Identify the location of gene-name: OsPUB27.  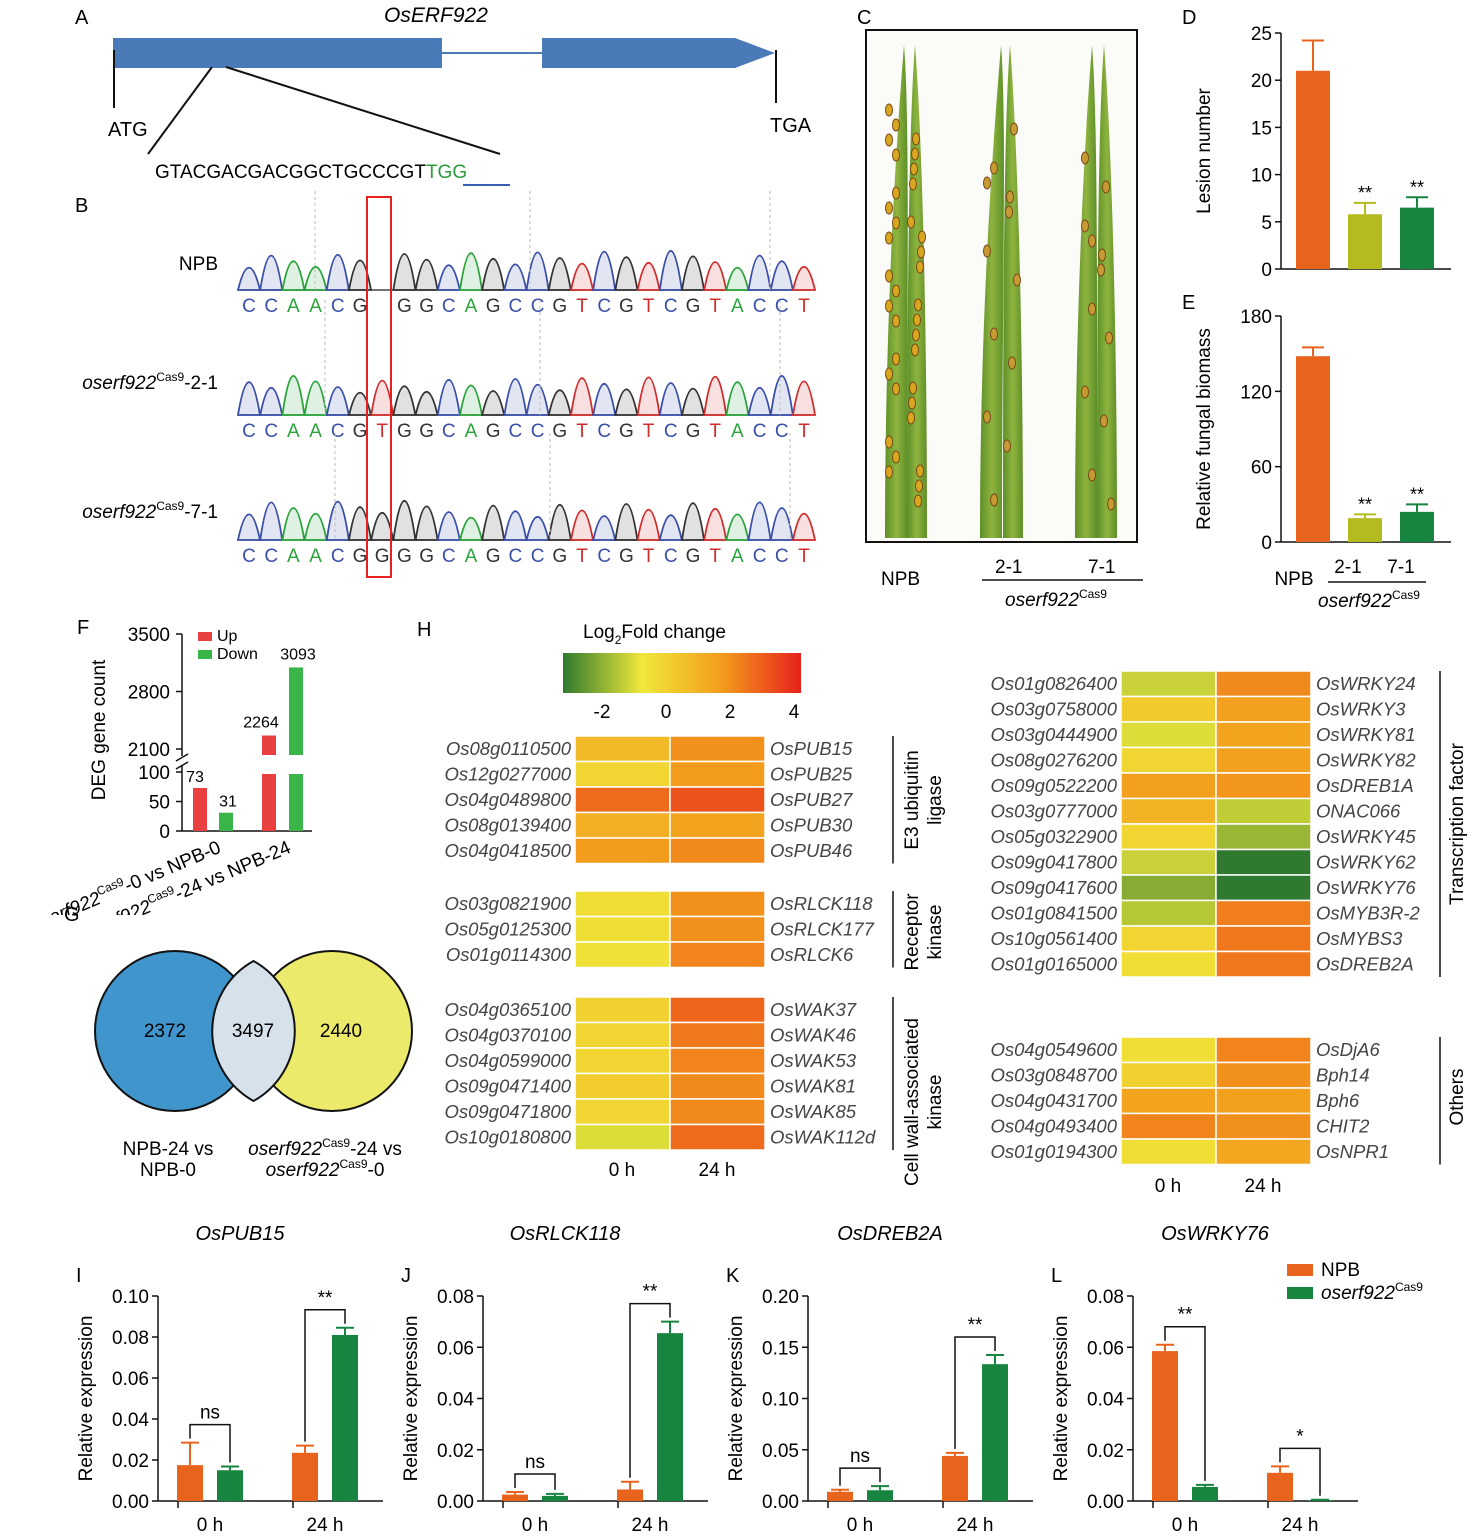
(811, 799).